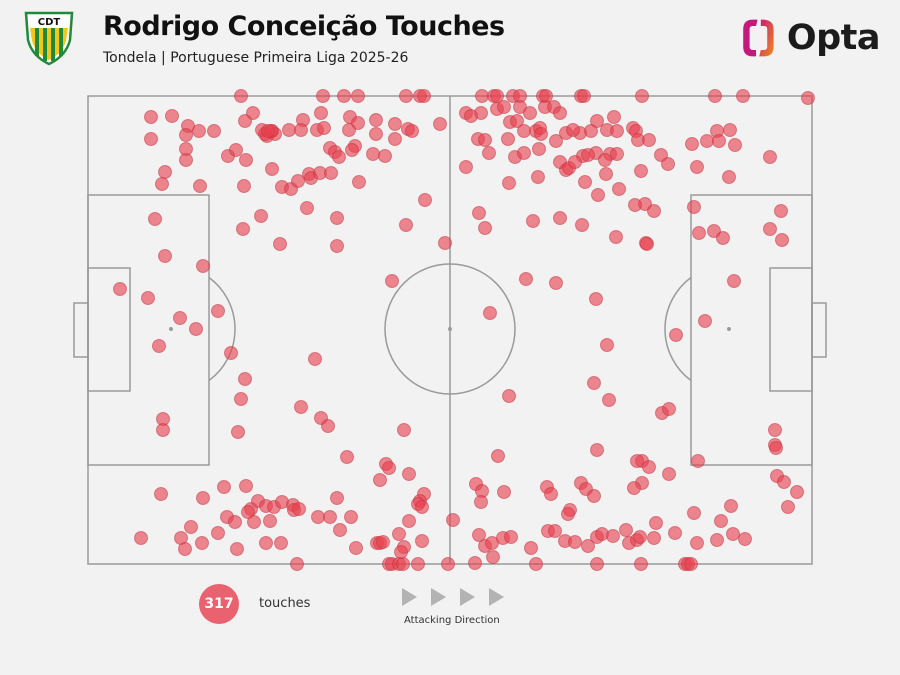 Image resolution: width=900 pixels, height=675 pixels. What do you see at coordinates (222, 329) in the screenshot?
I see `left-penalty-arc` at bounding box center [222, 329].